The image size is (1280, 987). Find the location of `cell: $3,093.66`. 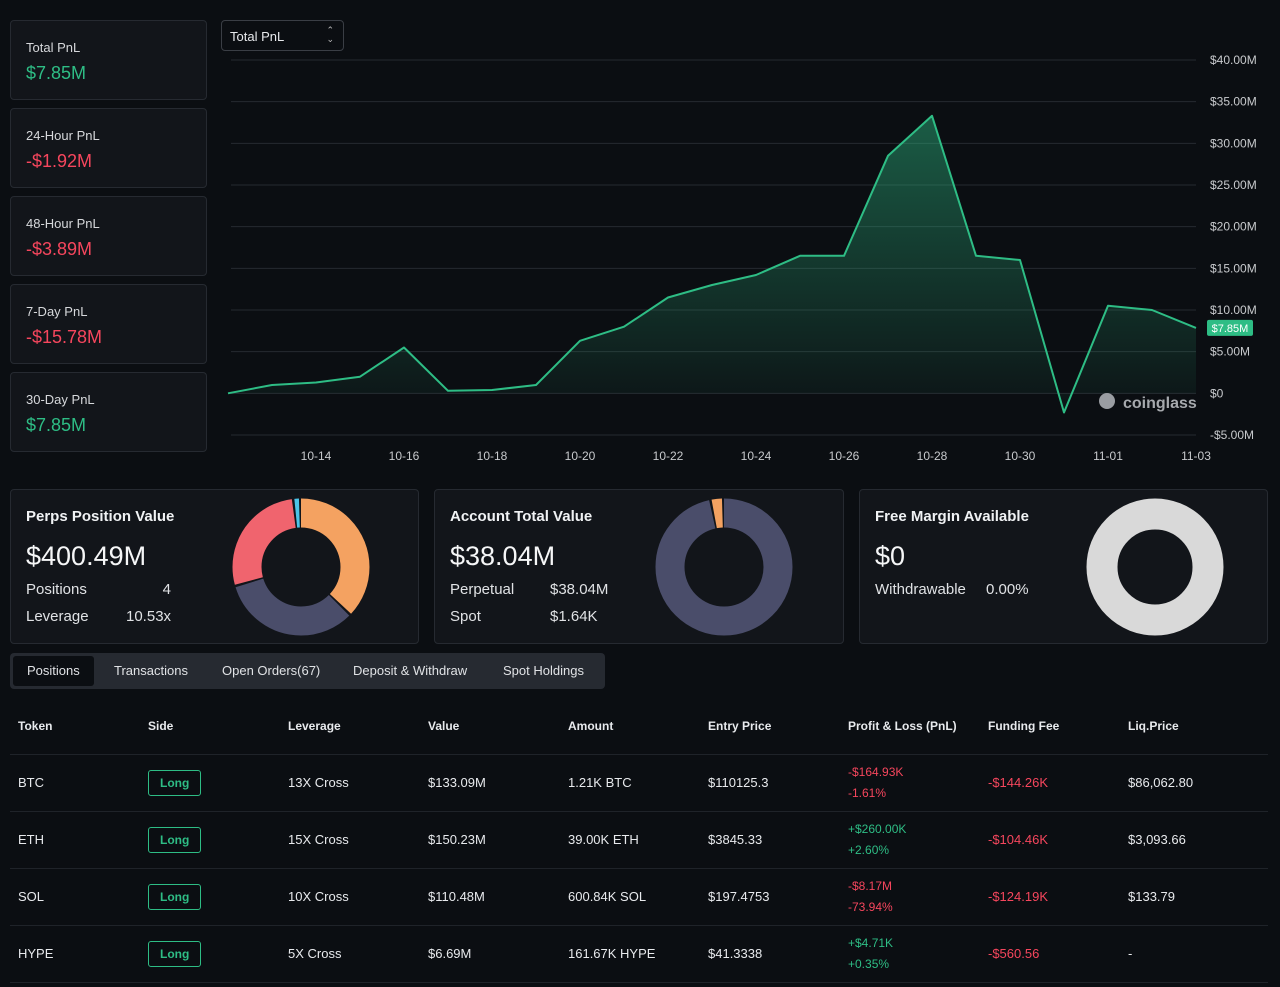

cell: $3,093.66 is located at coordinates (1157, 839).